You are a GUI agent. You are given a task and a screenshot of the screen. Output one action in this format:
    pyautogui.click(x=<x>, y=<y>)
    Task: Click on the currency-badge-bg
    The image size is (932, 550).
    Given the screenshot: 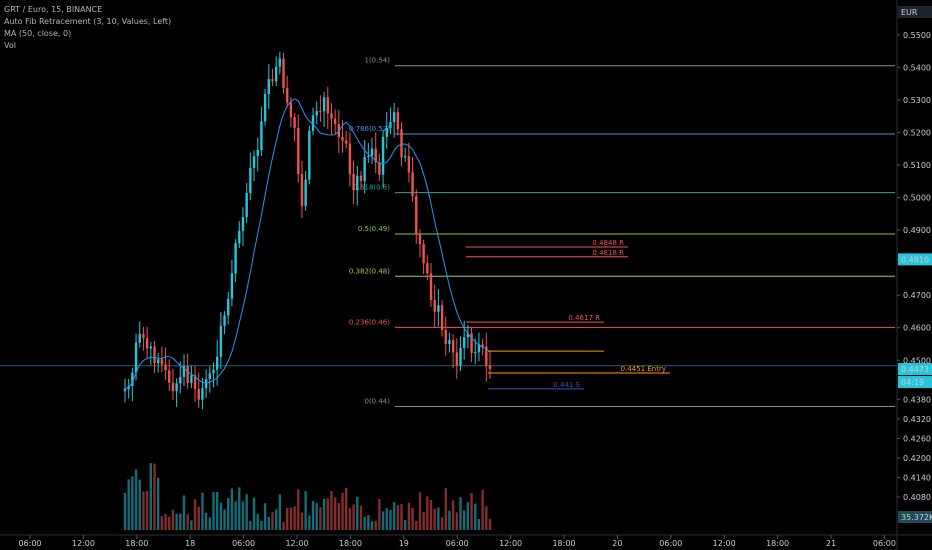 What is the action you would take?
    pyautogui.click(x=915, y=12)
    